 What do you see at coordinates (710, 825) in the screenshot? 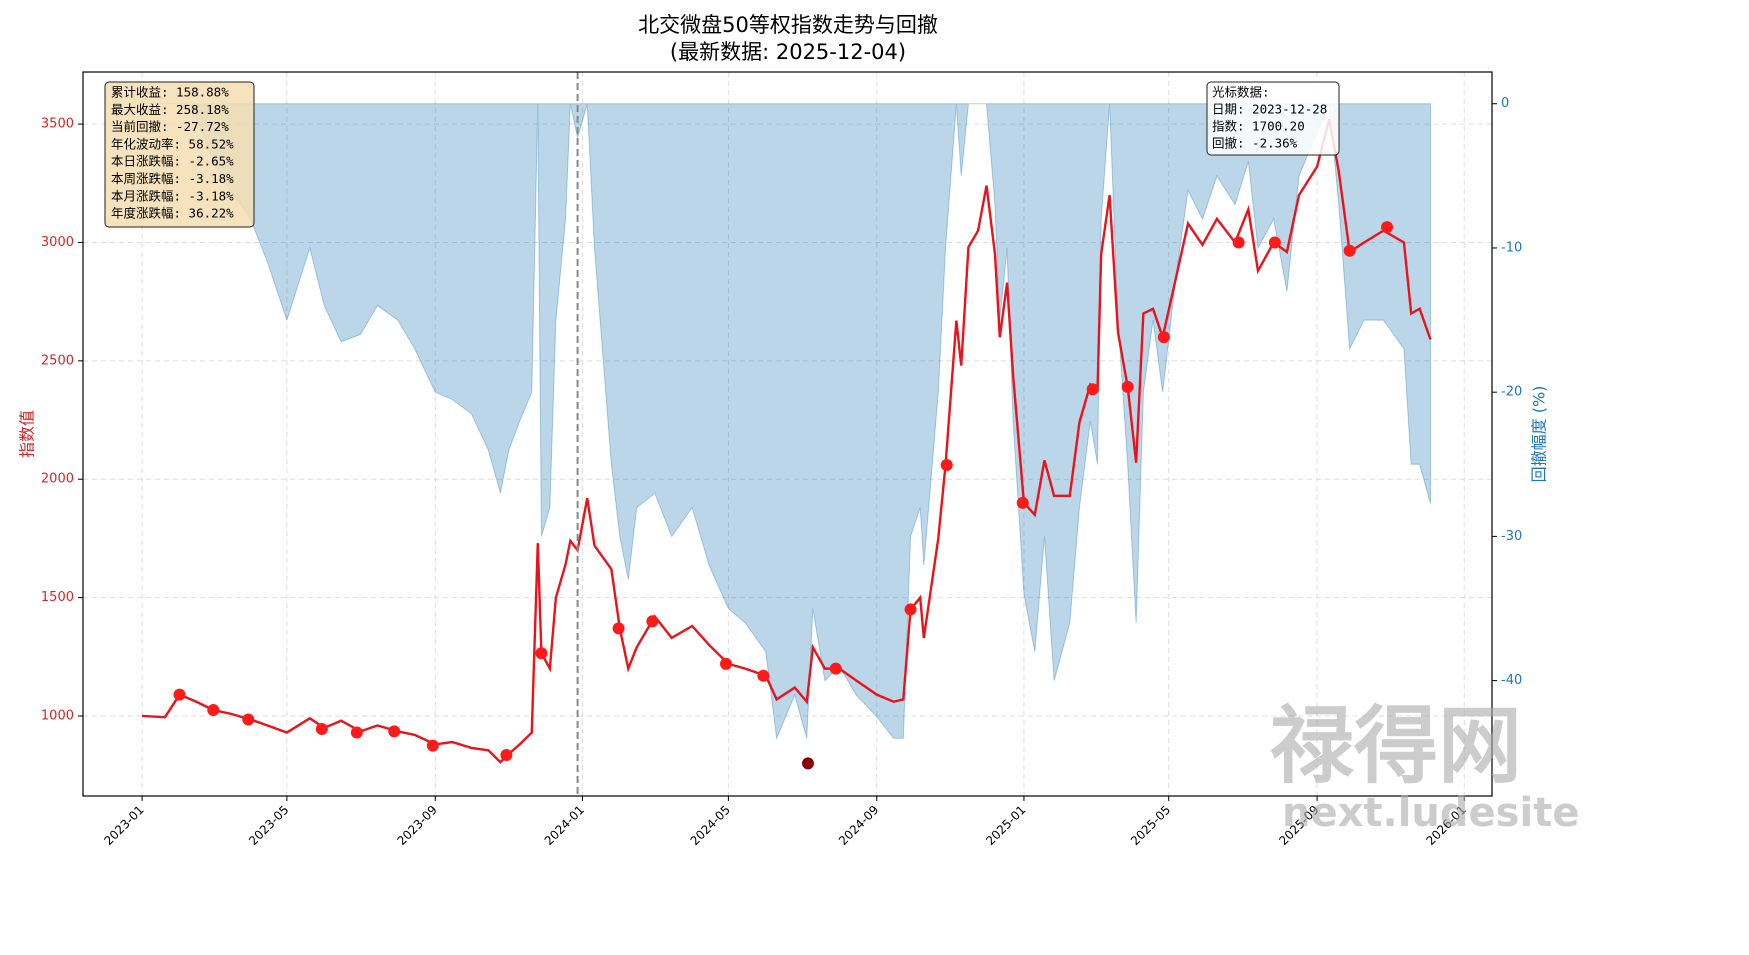
I see `x-tick-label: 2024-05` at bounding box center [710, 825].